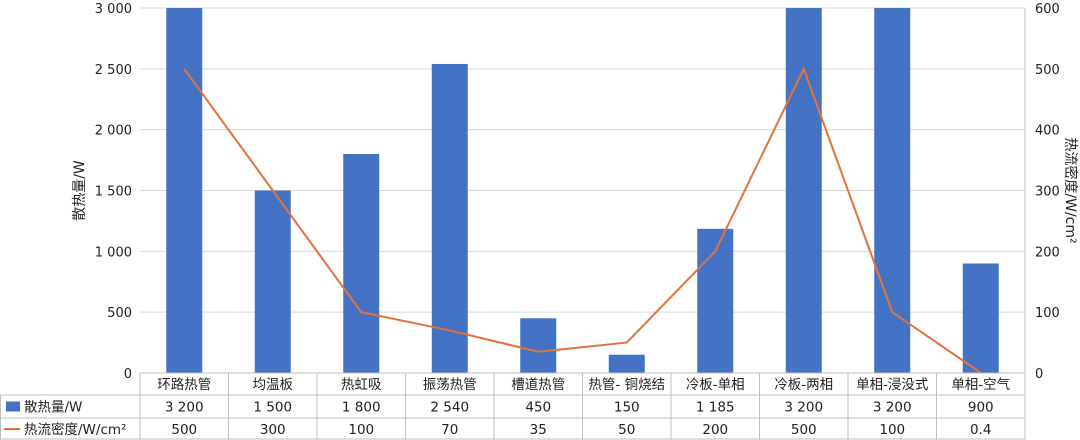 The image size is (1080, 440). What do you see at coordinates (361, 408) in the screenshot?
I see `table-cell-bar: 1 800` at bounding box center [361, 408].